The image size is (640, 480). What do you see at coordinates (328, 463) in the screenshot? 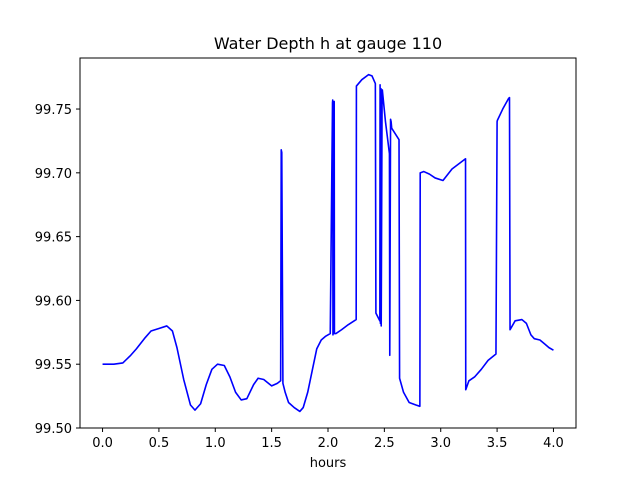
I see `x-axis-label: hours` at bounding box center [328, 463].